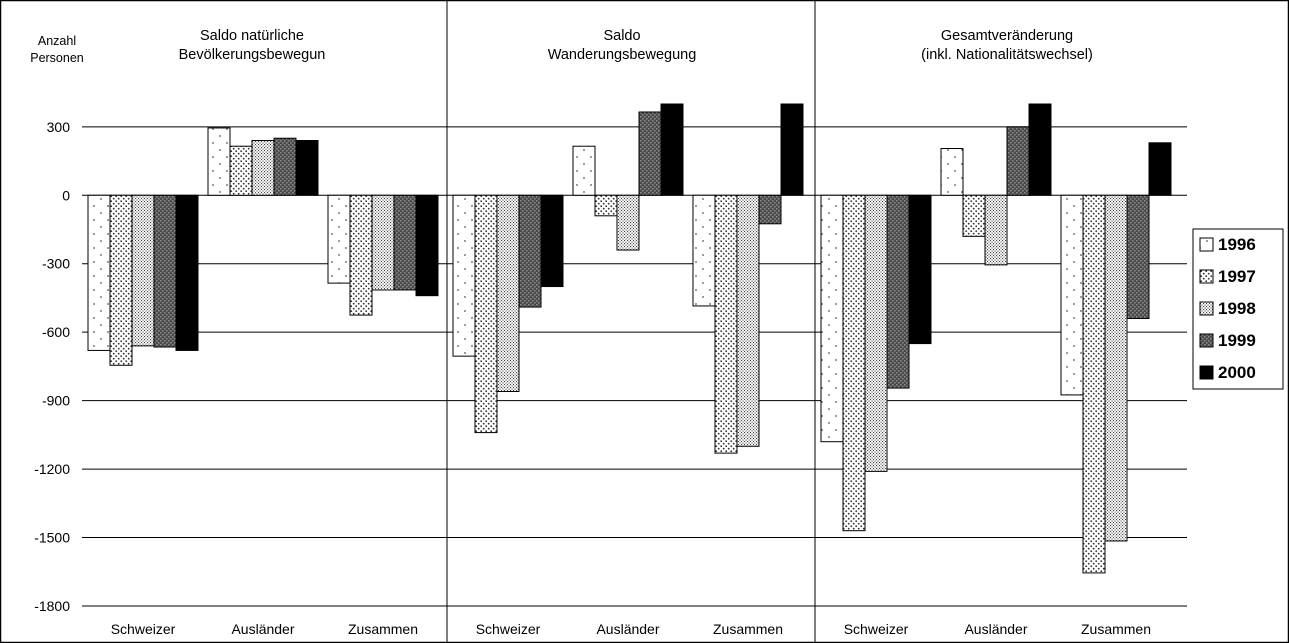 Image resolution: width=1289 pixels, height=643 pixels. What do you see at coordinates (1206, 372) in the screenshot?
I see `legend-swatch-2000` at bounding box center [1206, 372].